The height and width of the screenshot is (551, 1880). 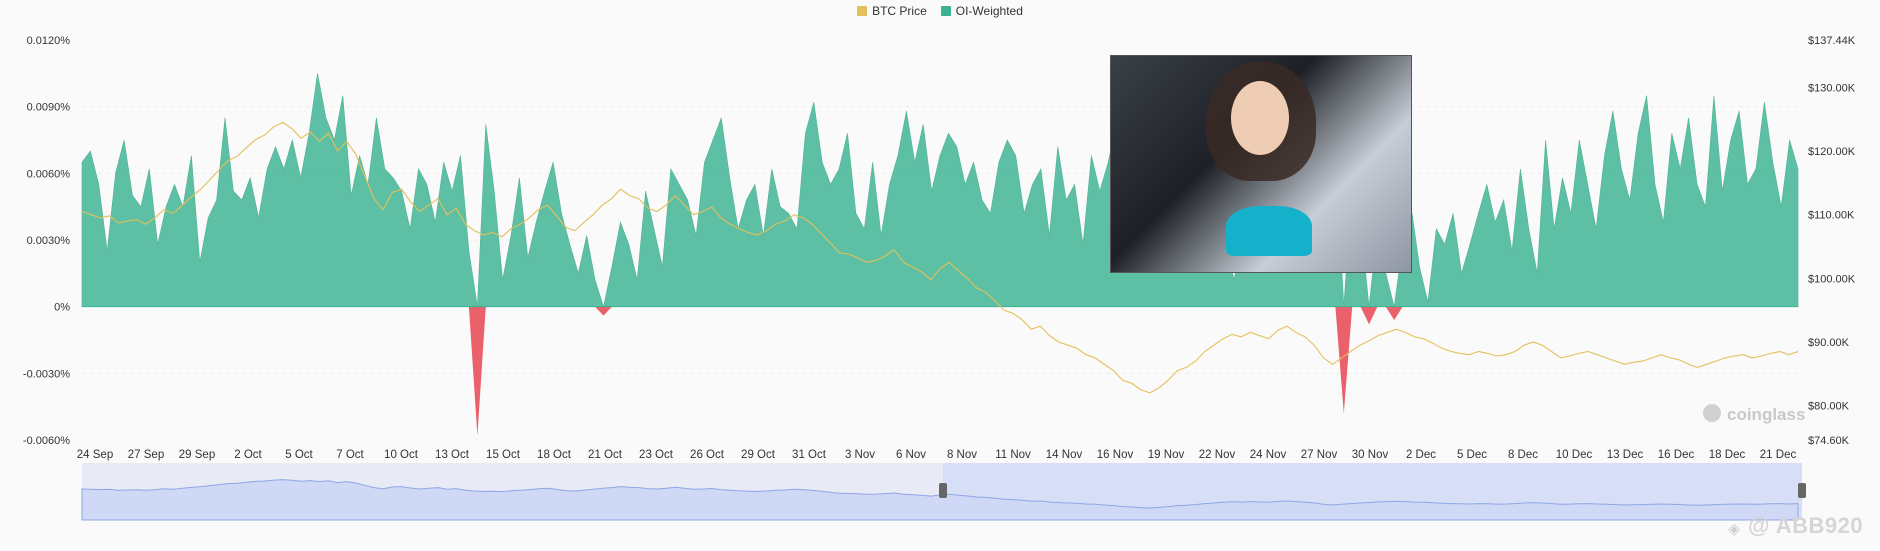 What do you see at coordinates (49, 174) in the screenshot?
I see `left-tick-label: 0.0060%` at bounding box center [49, 174].